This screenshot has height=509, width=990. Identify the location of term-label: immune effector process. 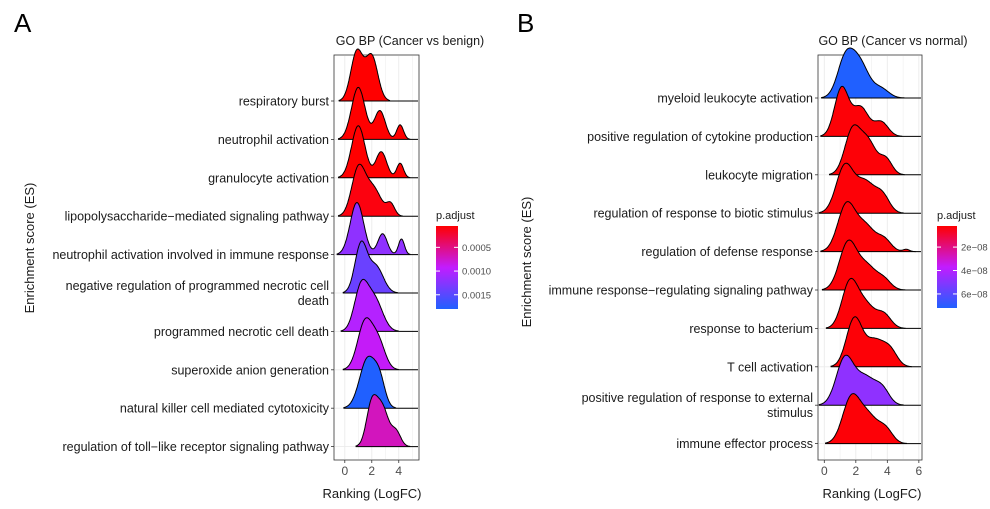
(744, 444).